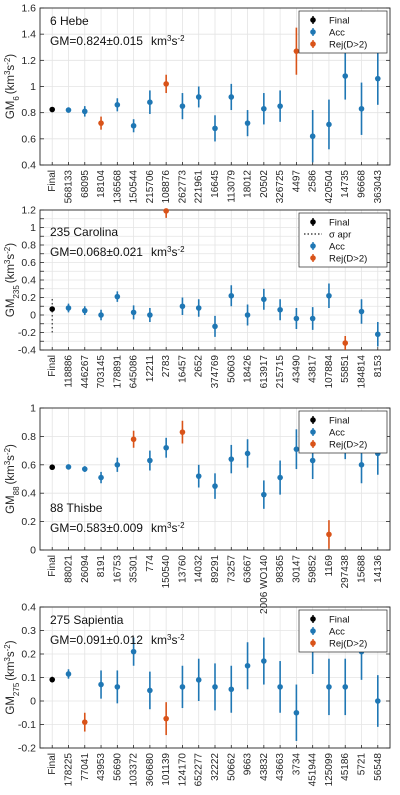 This screenshot has height=795, width=400. I want to click on point-final, so click(52, 309).